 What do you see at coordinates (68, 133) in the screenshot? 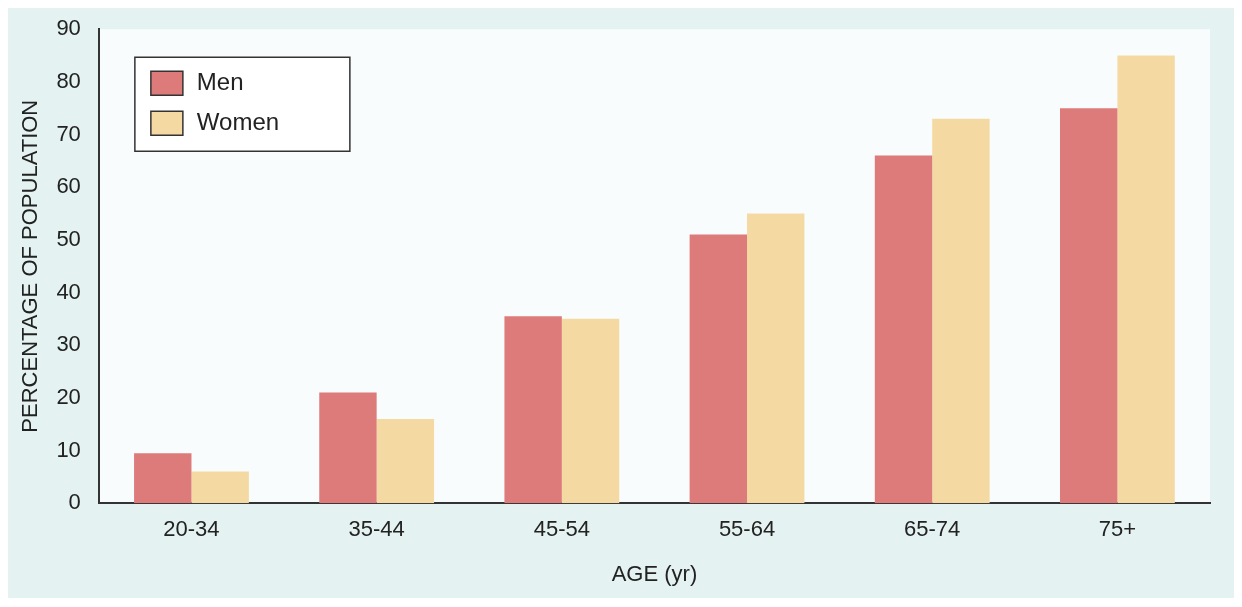
I see `y-tick-label: 70` at bounding box center [68, 133].